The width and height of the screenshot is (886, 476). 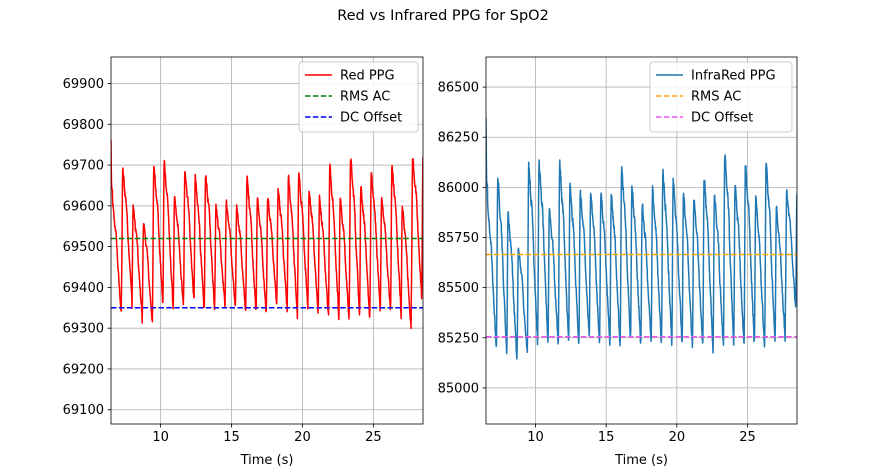 I want to click on y-tick-label: 69700, so click(x=83, y=166).